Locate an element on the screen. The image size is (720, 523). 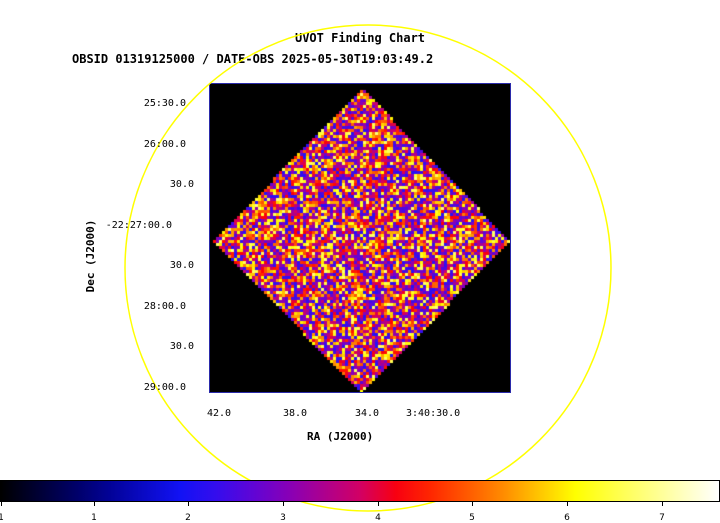
colorbar-tick-label: 6 is located at coordinates (567, 518).